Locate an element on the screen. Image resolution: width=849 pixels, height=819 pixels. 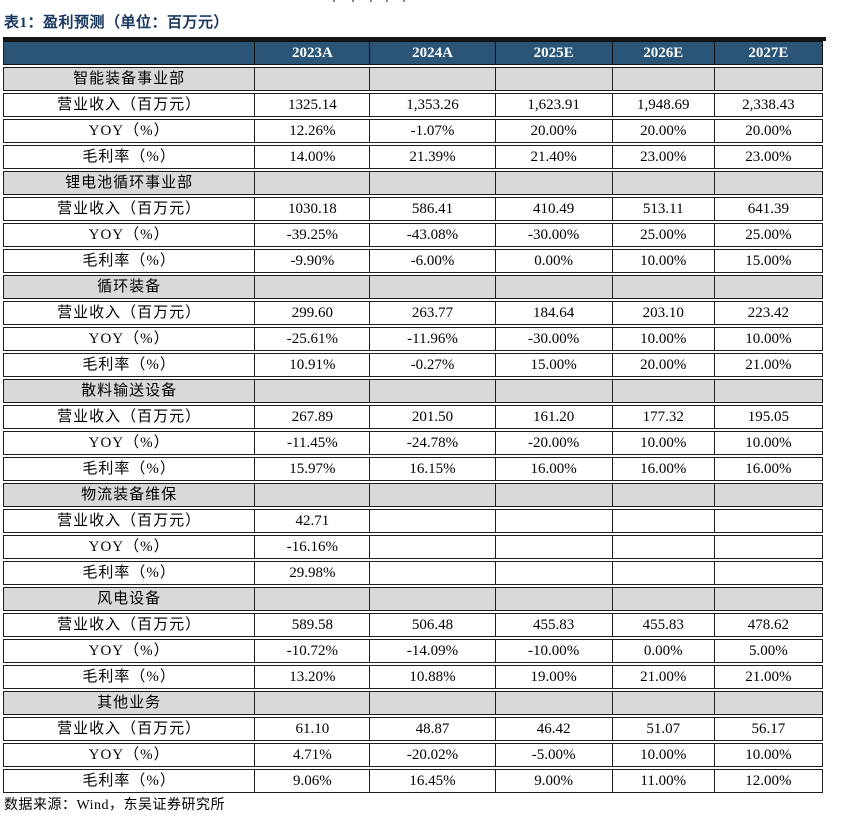
data-row: 毛利率（%） 9.06% 16.45% 9.00% 11.00% 12.00% is located at coordinates (413, 781).